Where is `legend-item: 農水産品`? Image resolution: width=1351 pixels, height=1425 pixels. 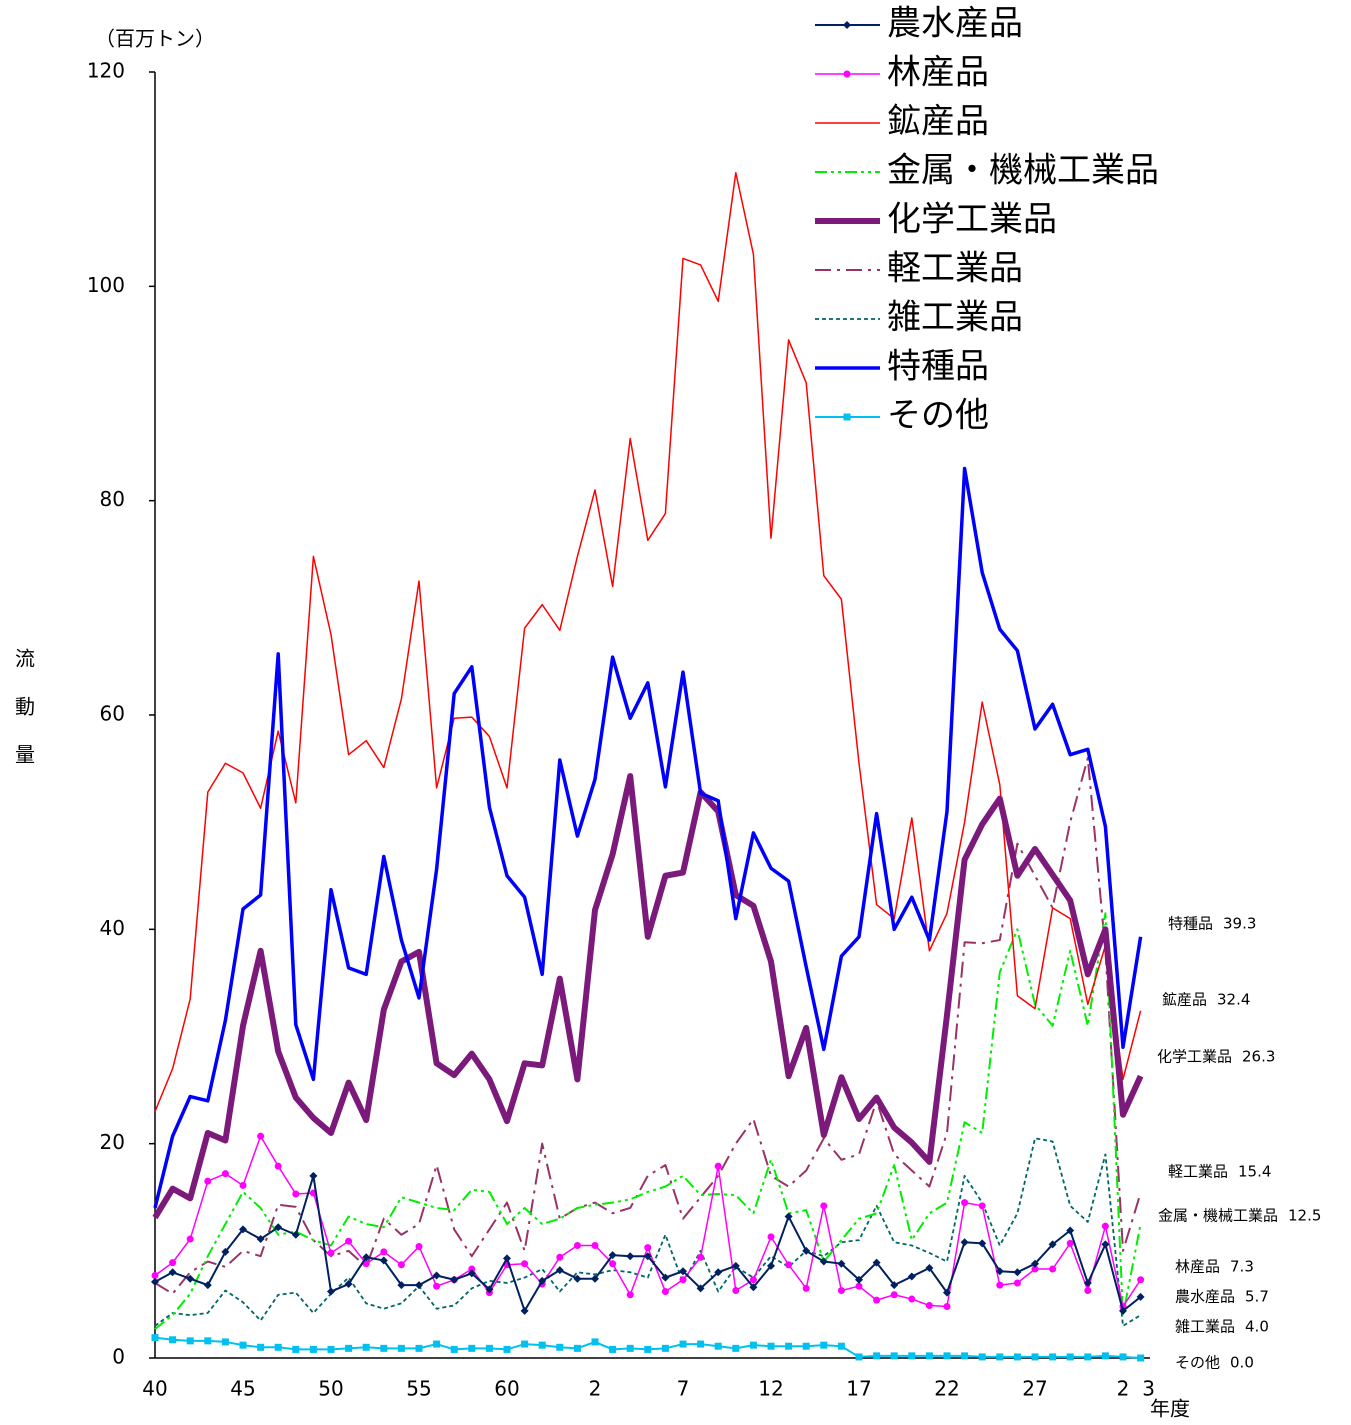 legend-item: 農水産品 is located at coordinates (919, 24).